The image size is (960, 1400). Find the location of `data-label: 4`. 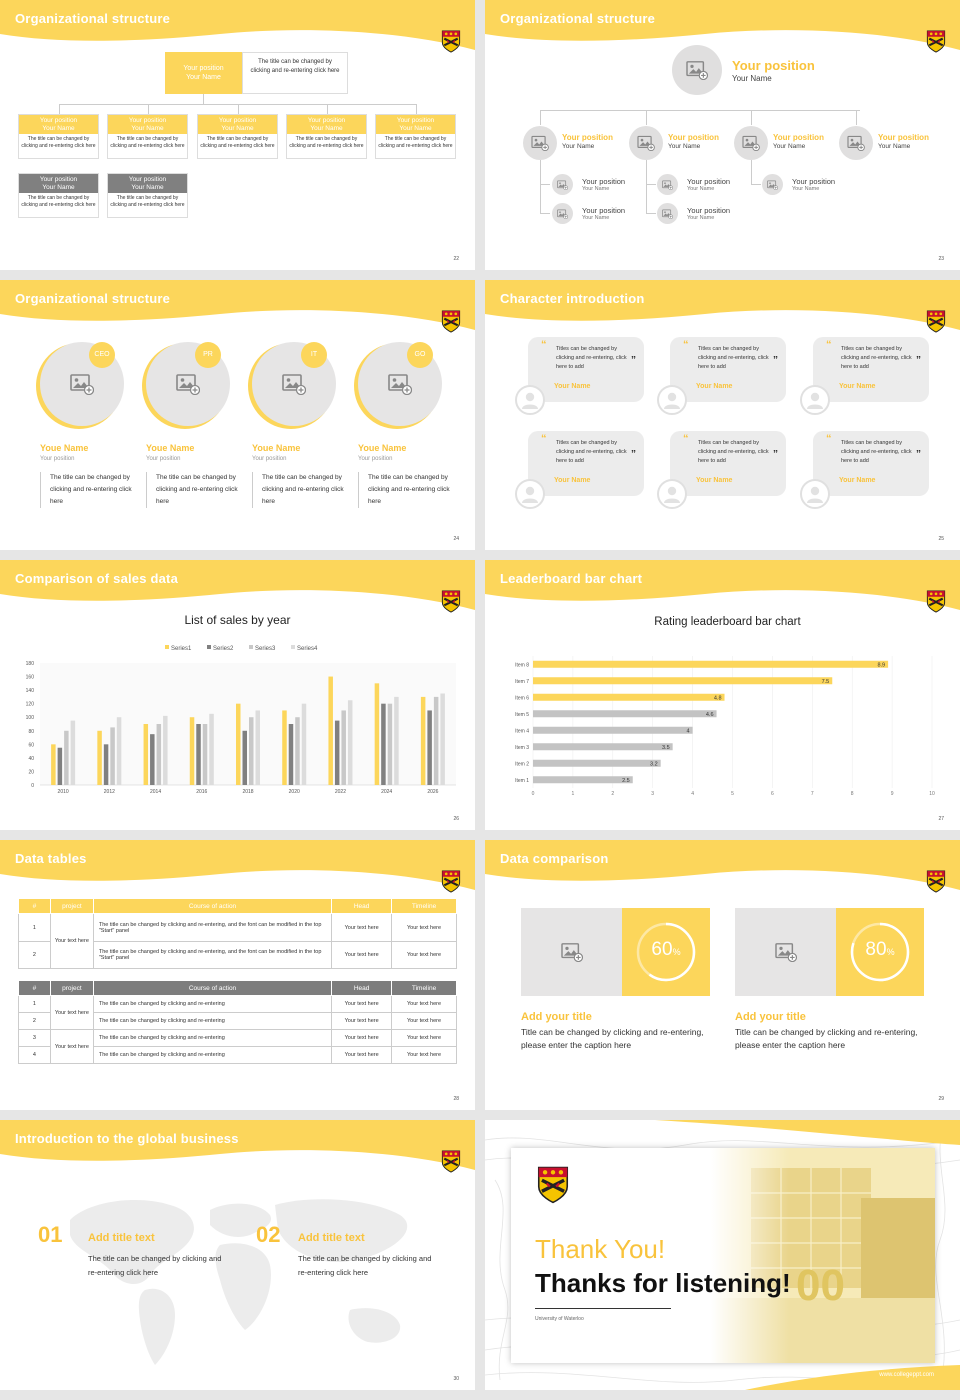

data-label: 4 is located at coordinates (688, 731).